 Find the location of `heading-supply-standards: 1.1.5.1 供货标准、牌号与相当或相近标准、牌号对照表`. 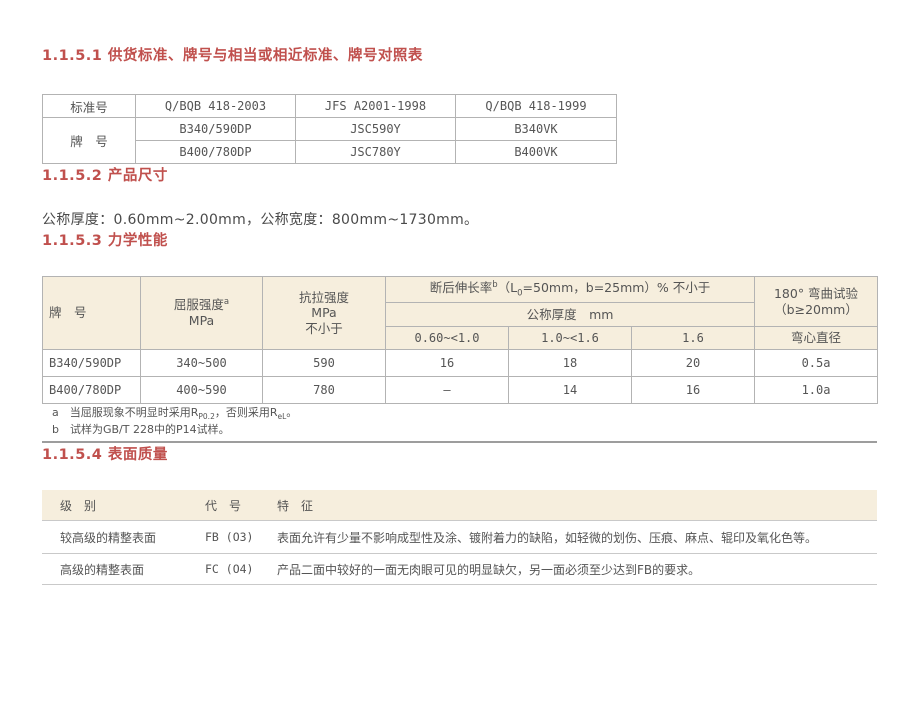

heading-supply-standards: 1.1.5.1 供货标准、牌号与相当或相近标准、牌号对照表 is located at coordinates (232, 56).